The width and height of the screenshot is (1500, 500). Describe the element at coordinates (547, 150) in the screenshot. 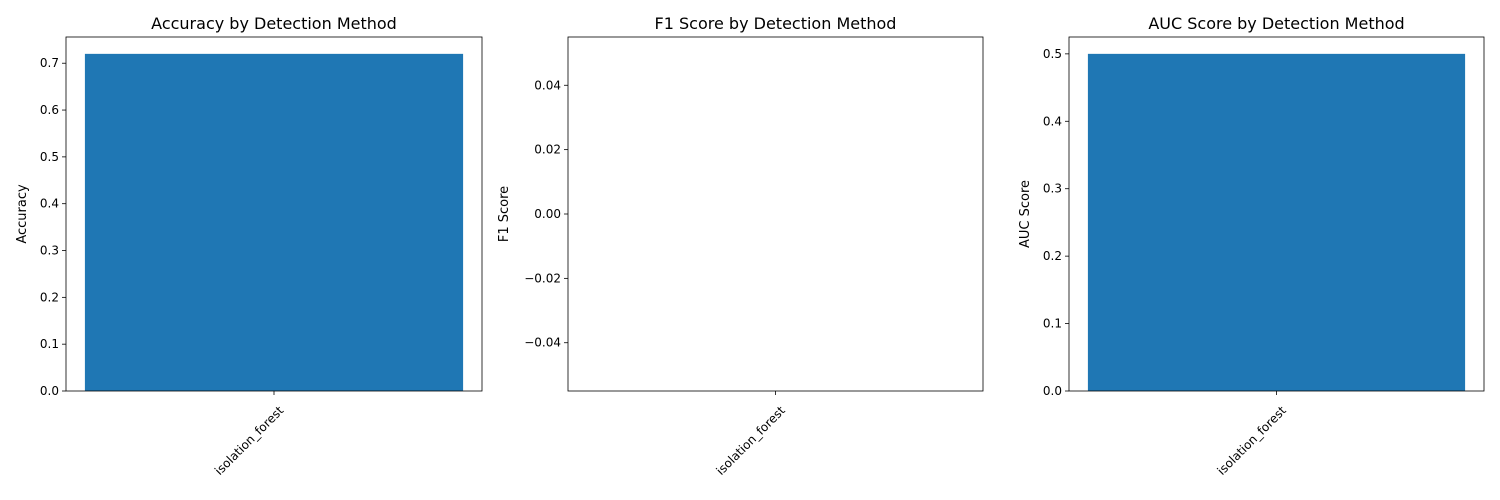

I see `y-tick-label: 0.02` at that location.